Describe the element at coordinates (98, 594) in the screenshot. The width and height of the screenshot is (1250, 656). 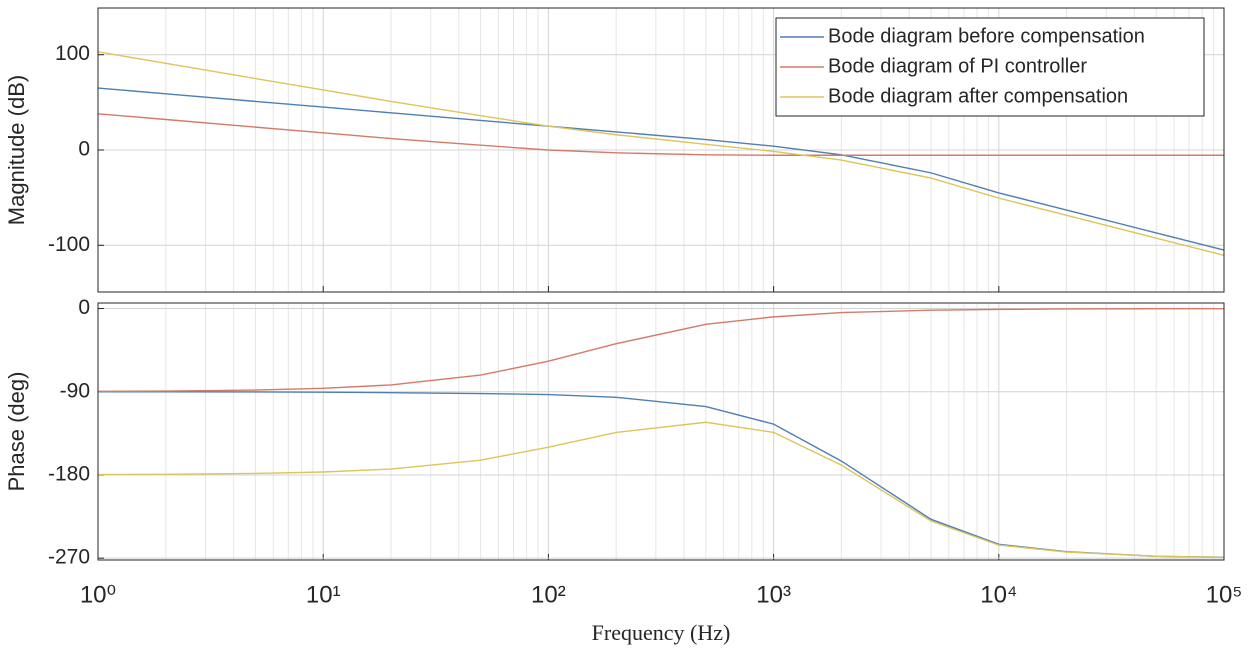
I see `x-tick-label: 10⁰` at that location.